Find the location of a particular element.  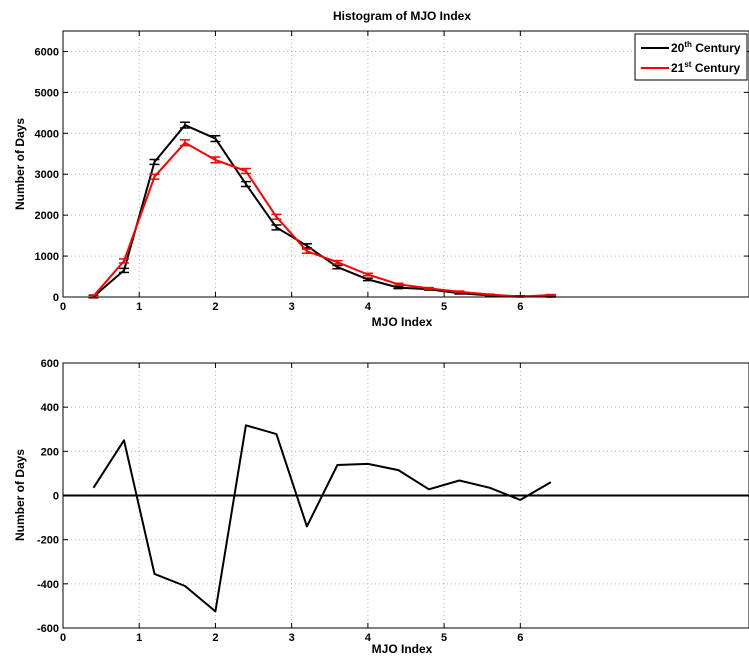

y-tick-label: -200 is located at coordinates (48, 541).